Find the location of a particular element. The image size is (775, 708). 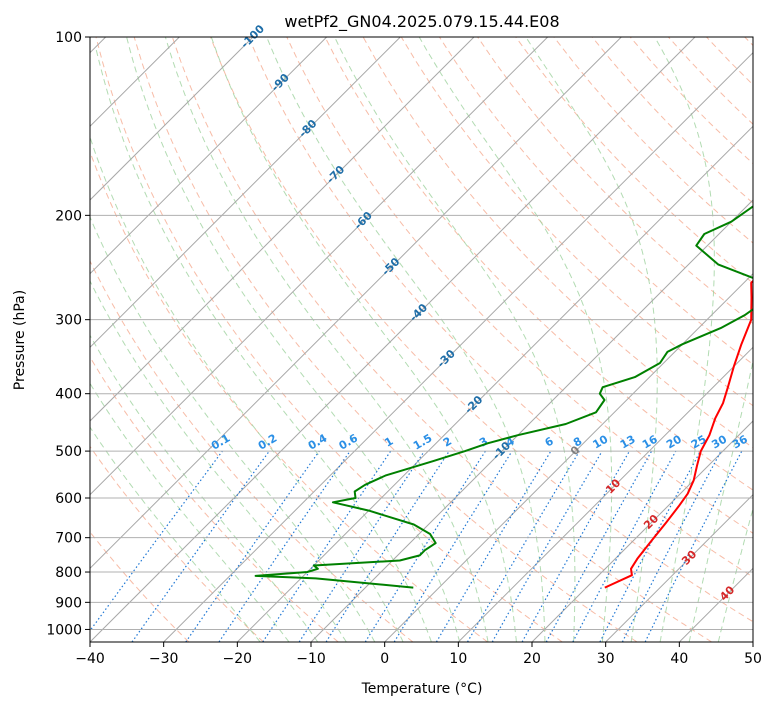

y-tick-label: 500 is located at coordinates (68, 452).